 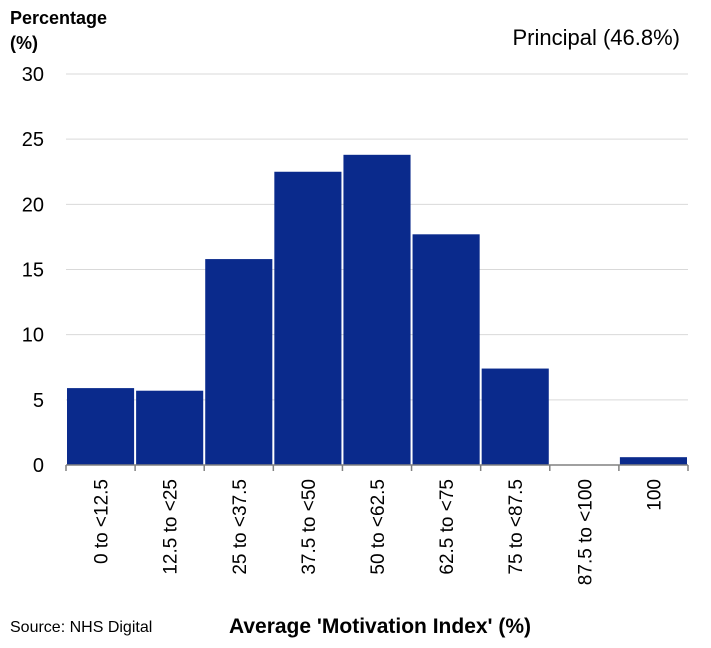 I want to click on x-tick-label-5: 62.5 to <75, so click(x=447, y=527).